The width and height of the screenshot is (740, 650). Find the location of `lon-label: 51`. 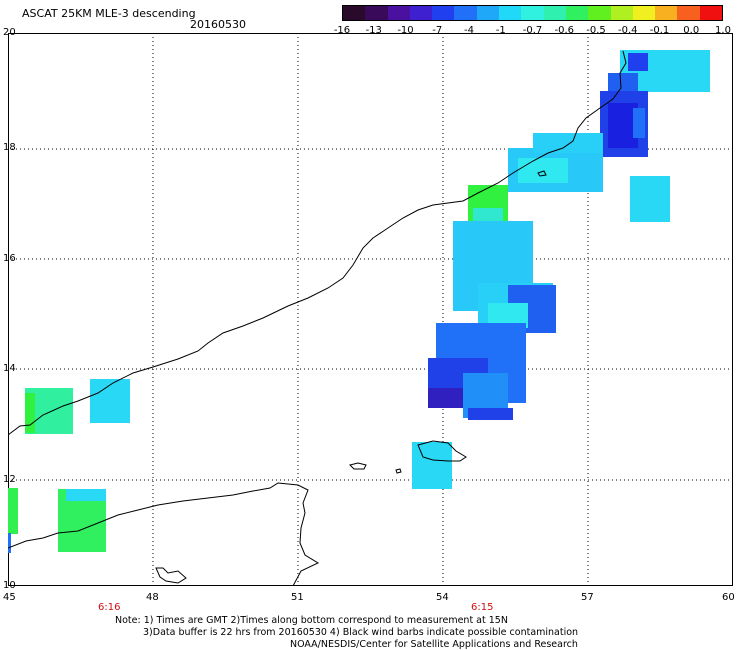

lon-label: 51 is located at coordinates (297, 597).